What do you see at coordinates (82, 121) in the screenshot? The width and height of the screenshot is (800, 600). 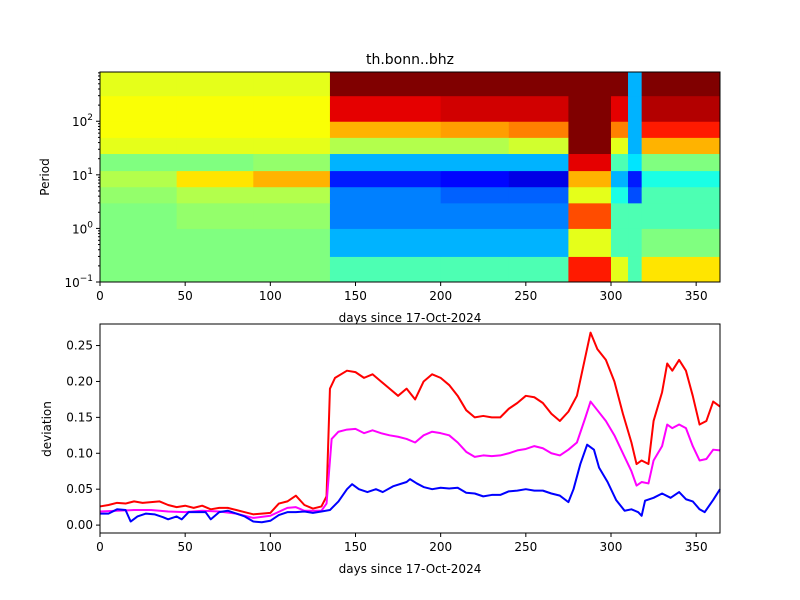 I see `y-tick-label: 10²` at bounding box center [82, 121].